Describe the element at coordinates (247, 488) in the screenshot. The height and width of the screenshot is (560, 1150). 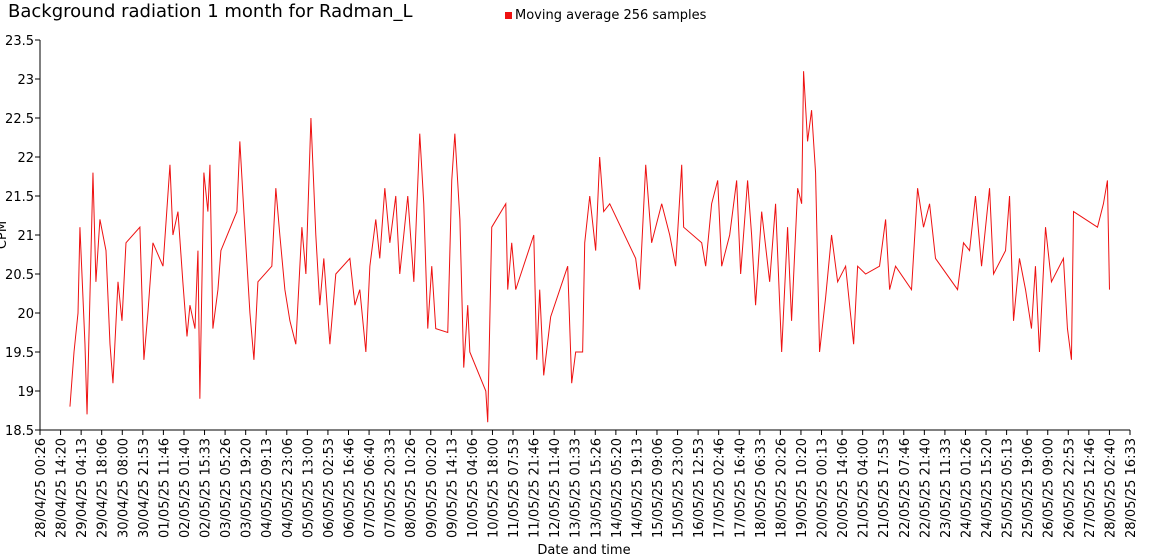
I see `x-tick-label: 03/05/25 19:20` at that location.